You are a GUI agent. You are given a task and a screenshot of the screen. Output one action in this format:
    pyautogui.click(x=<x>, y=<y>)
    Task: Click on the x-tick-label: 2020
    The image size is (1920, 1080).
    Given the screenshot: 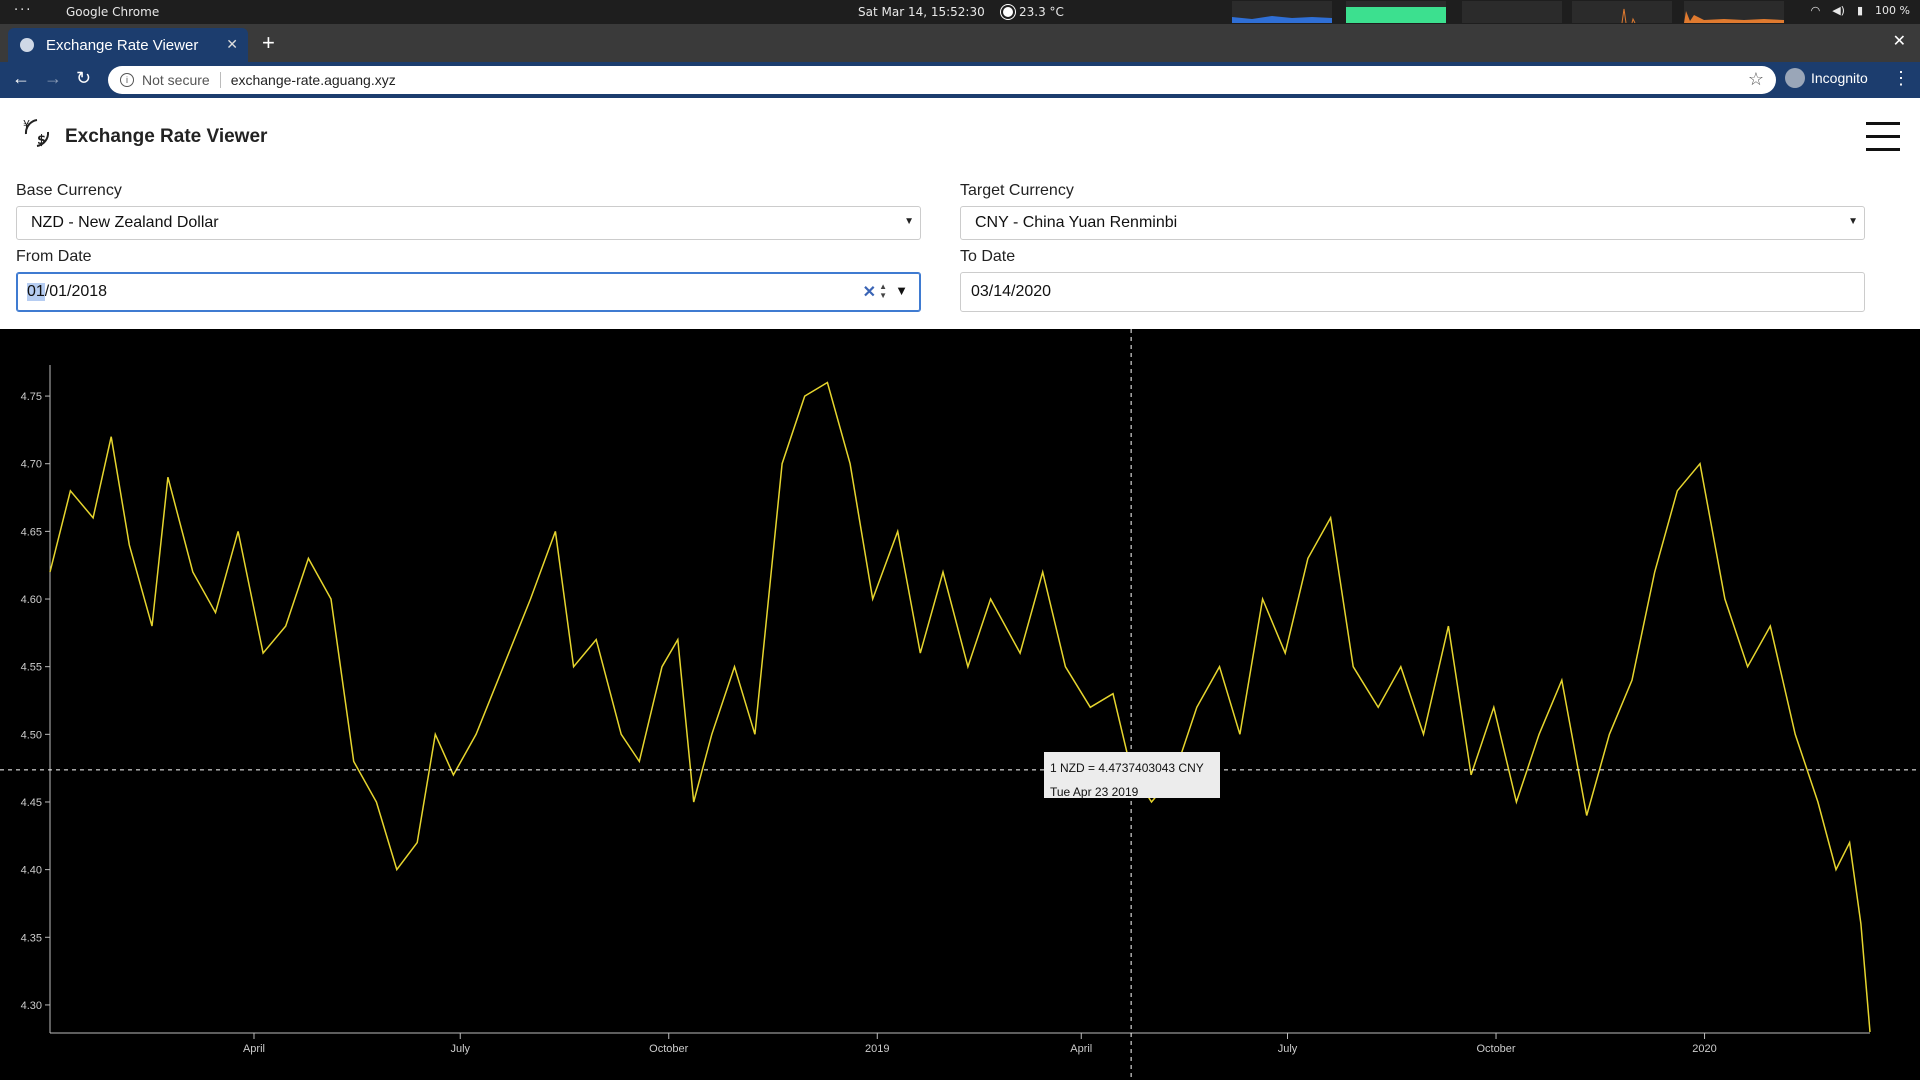 What is the action you would take?
    pyautogui.click(x=1704, y=1049)
    